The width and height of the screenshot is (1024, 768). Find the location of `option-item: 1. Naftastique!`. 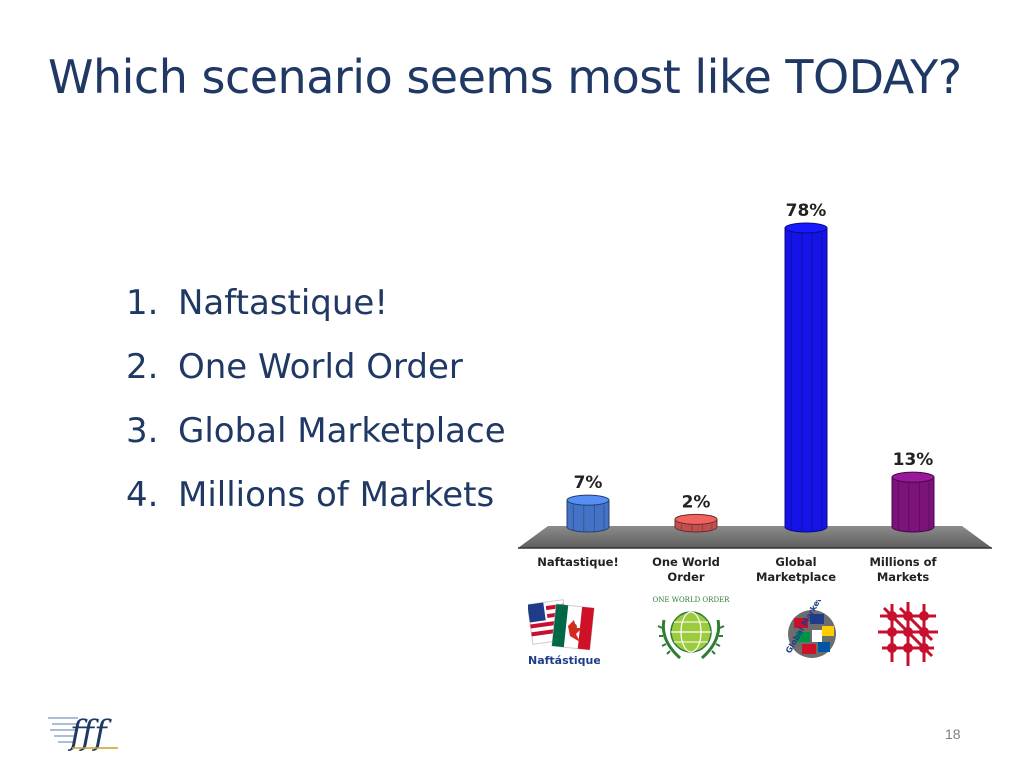

option-item: 1. Naftastique! is located at coordinates (316, 303).